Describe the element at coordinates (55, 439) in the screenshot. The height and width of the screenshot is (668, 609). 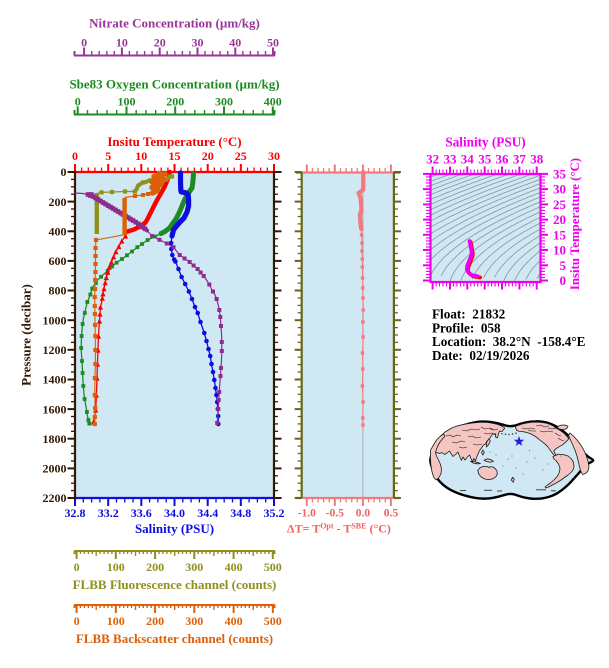
I see `svg-text: 1800` at that location.